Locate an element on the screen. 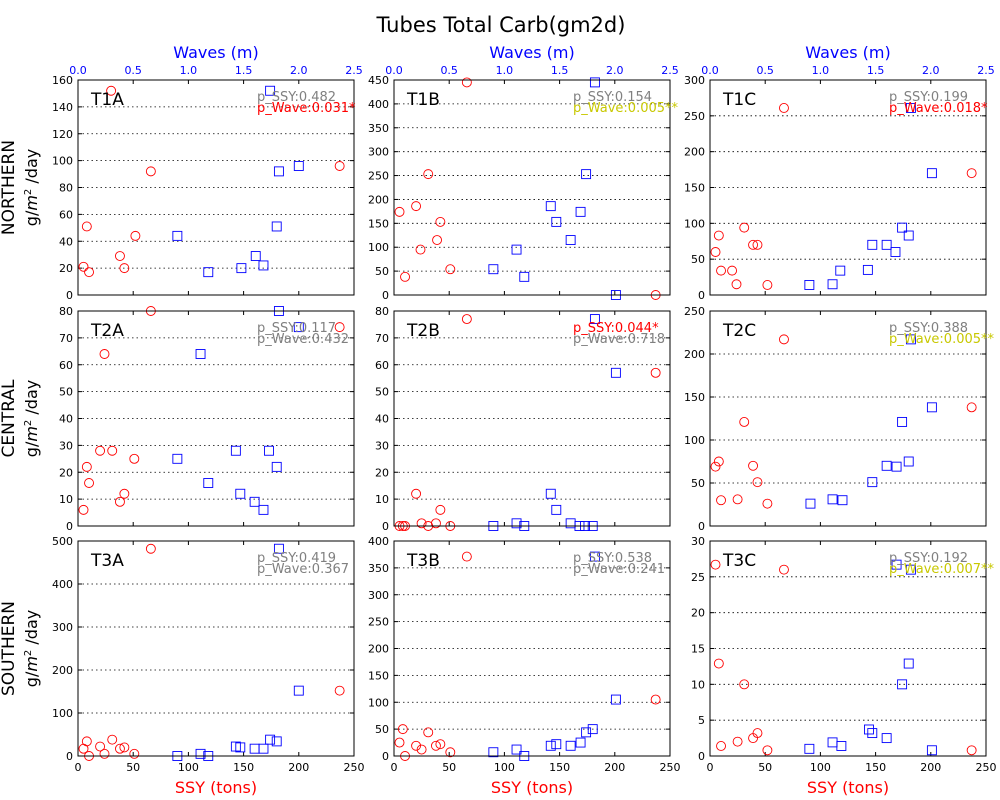 This screenshot has width=1000, height=800. y-tick-label: 160 is located at coordinates (62, 80).